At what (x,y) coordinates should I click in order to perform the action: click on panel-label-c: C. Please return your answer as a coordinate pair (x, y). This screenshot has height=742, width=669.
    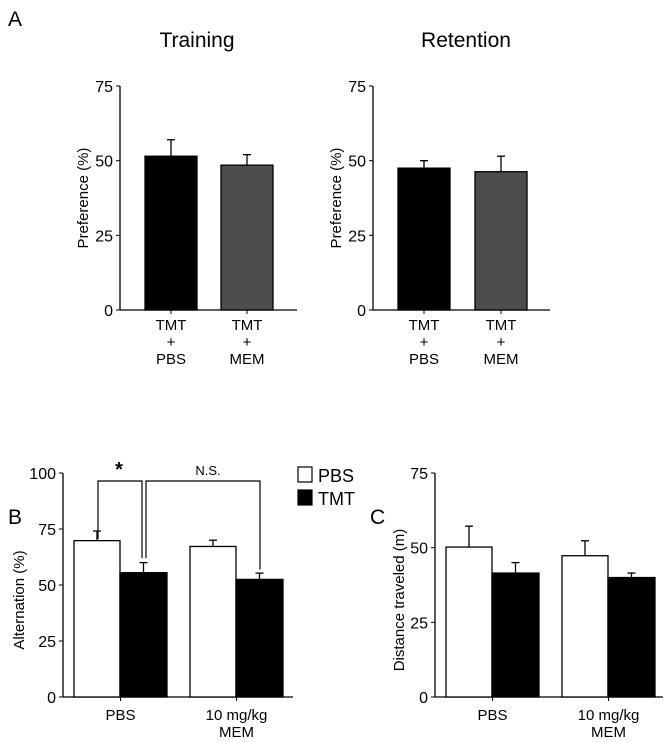
    Looking at the image, I should click on (377, 517).